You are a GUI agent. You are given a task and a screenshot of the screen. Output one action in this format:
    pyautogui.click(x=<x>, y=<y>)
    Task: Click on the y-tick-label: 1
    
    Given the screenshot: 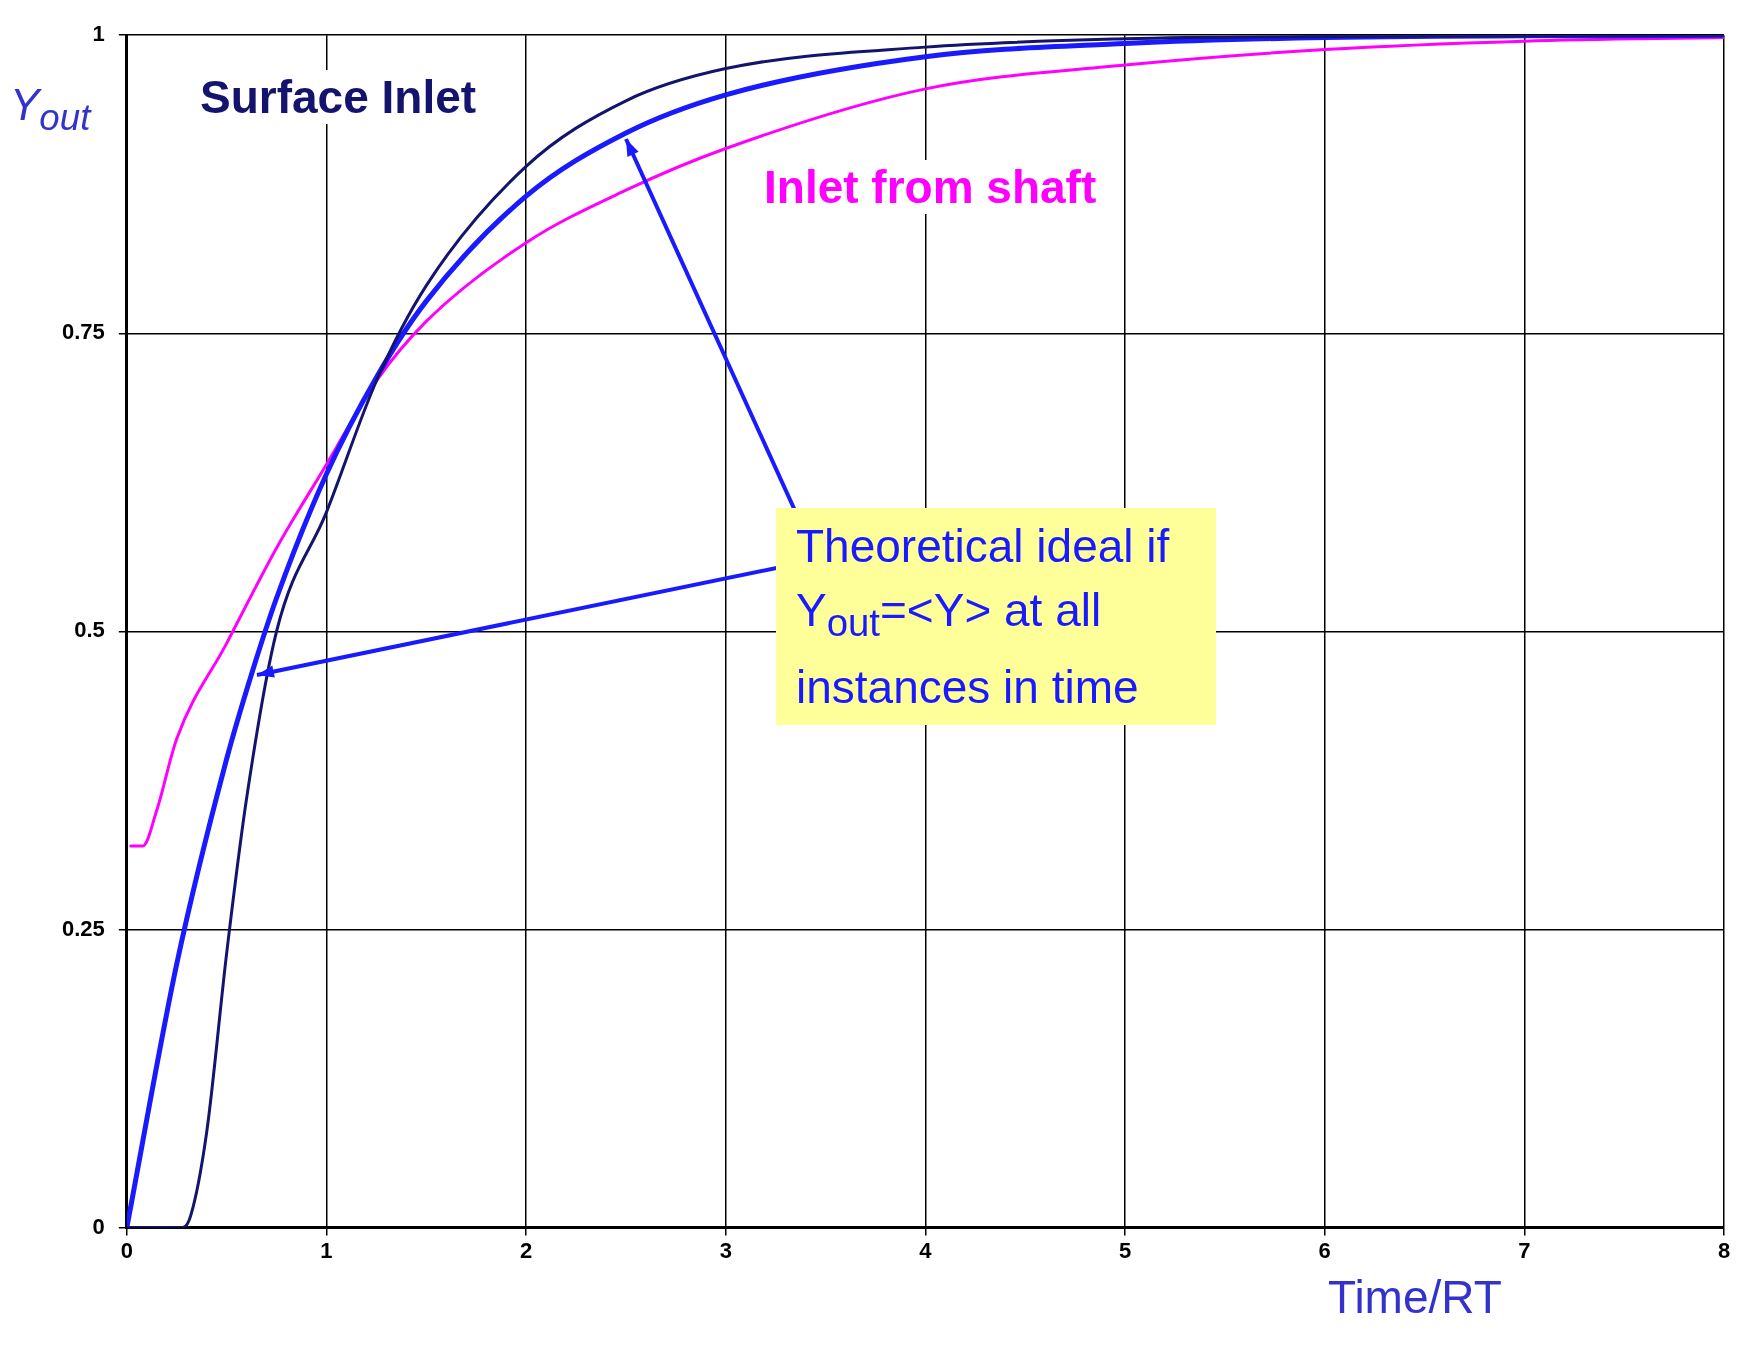 What is the action you would take?
    pyautogui.click(x=98, y=34)
    